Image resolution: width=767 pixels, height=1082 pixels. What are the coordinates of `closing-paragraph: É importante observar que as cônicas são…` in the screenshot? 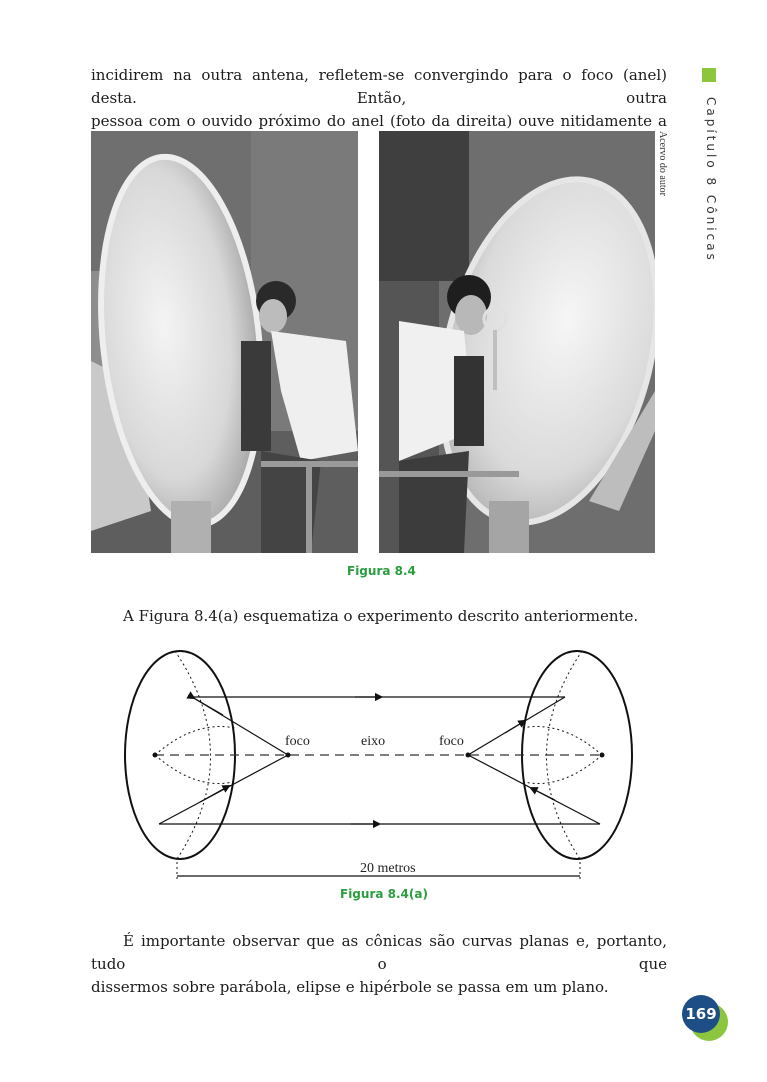 It's located at (379, 964).